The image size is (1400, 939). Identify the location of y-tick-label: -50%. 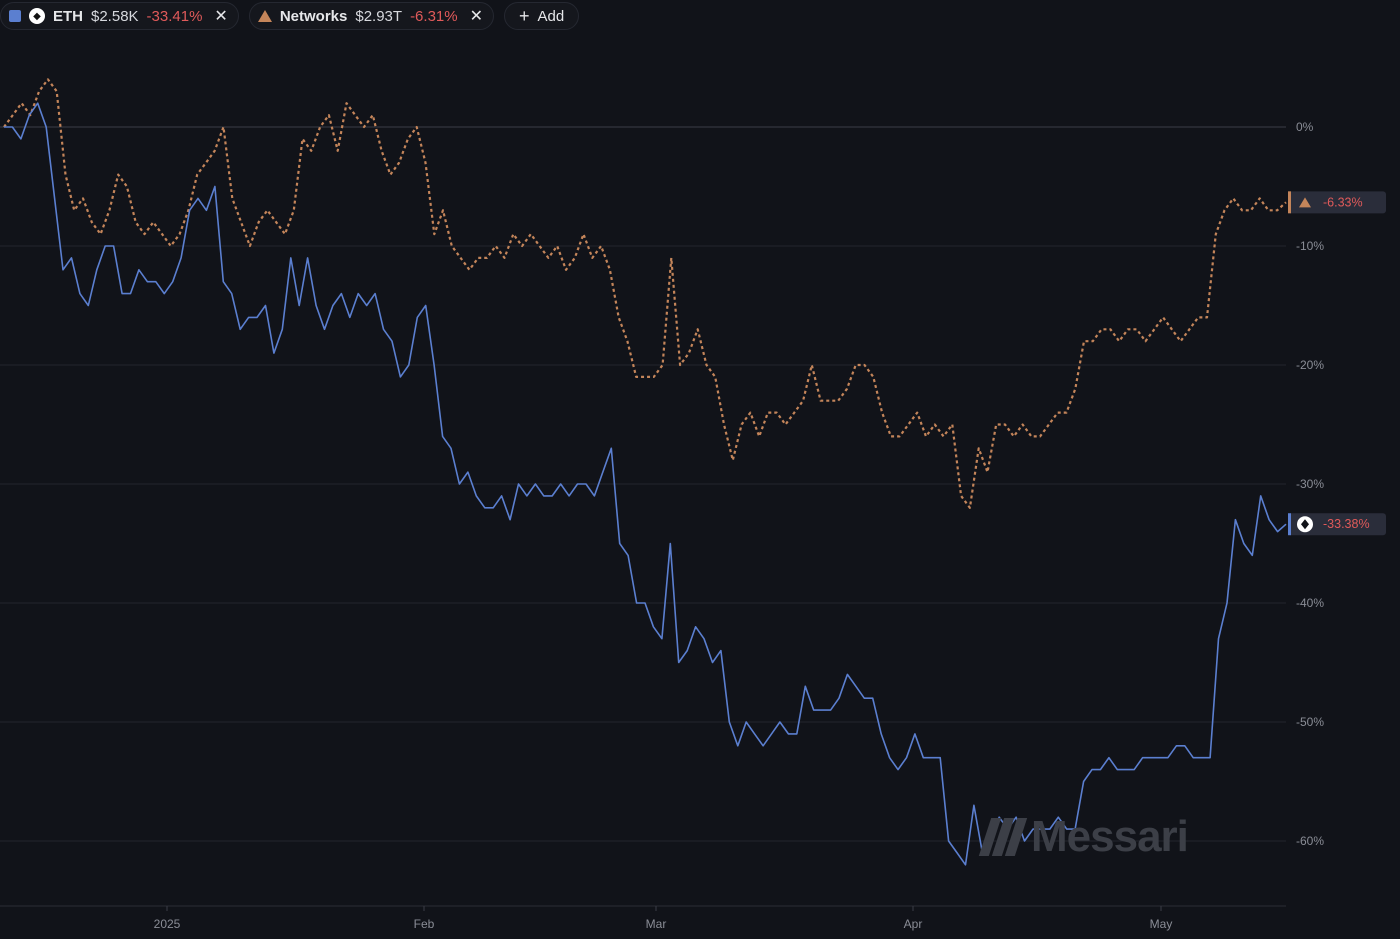
(1310, 722).